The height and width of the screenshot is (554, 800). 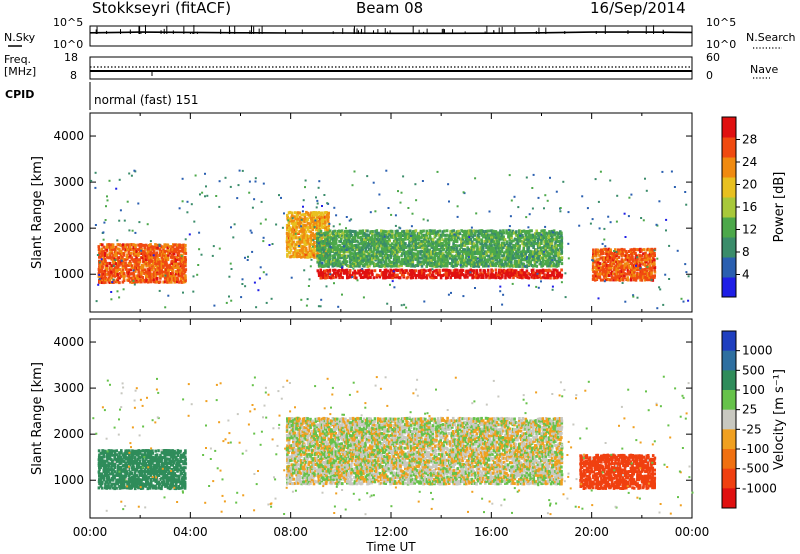 What do you see at coordinates (749, 230) in the screenshot?
I see `power-colorbar-label: 12` at bounding box center [749, 230].